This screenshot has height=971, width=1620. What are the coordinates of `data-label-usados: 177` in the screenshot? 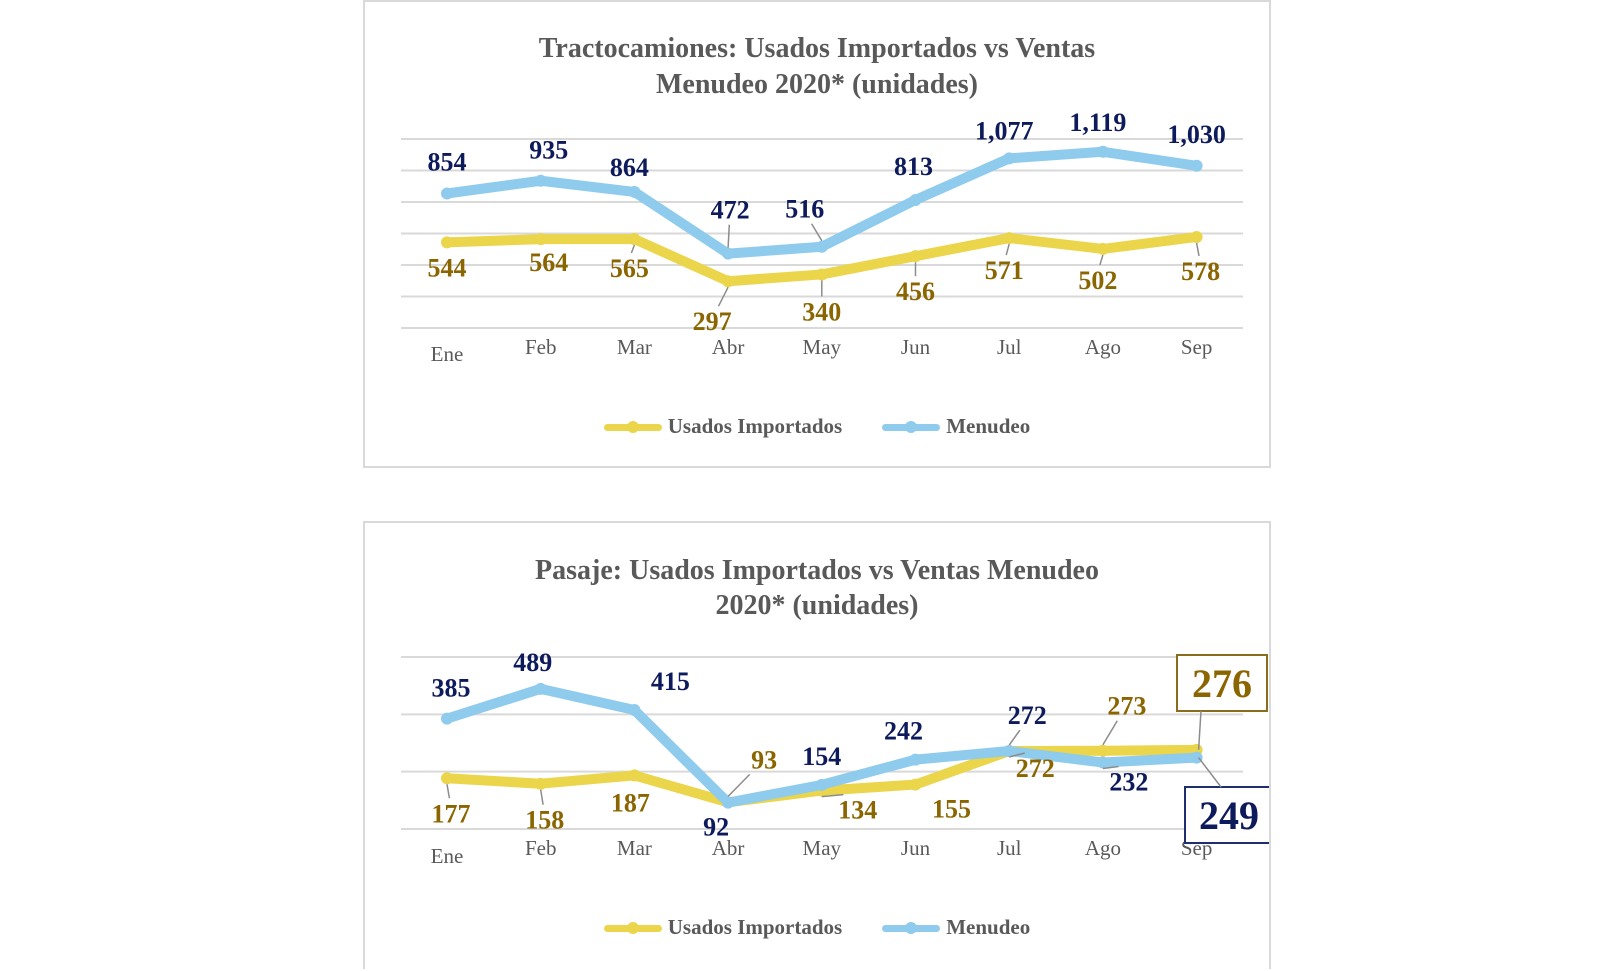 It's located at (451, 813).